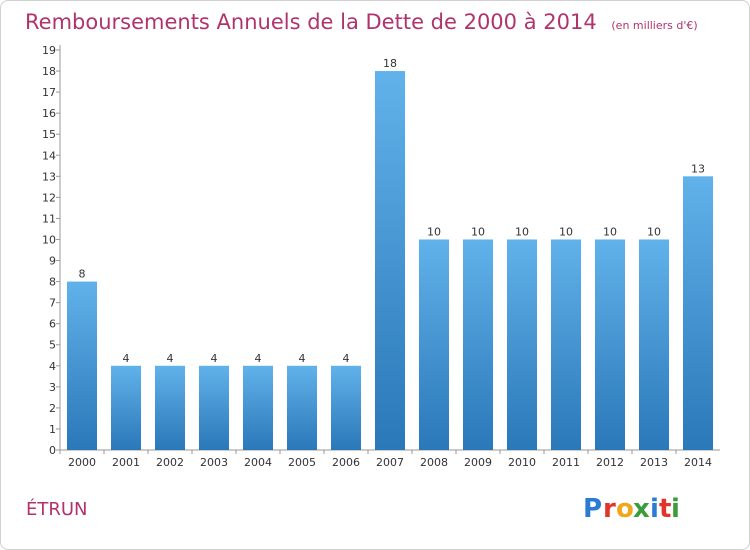  Describe the element at coordinates (52, 303) in the screenshot. I see `y-tick-label: 7` at that location.